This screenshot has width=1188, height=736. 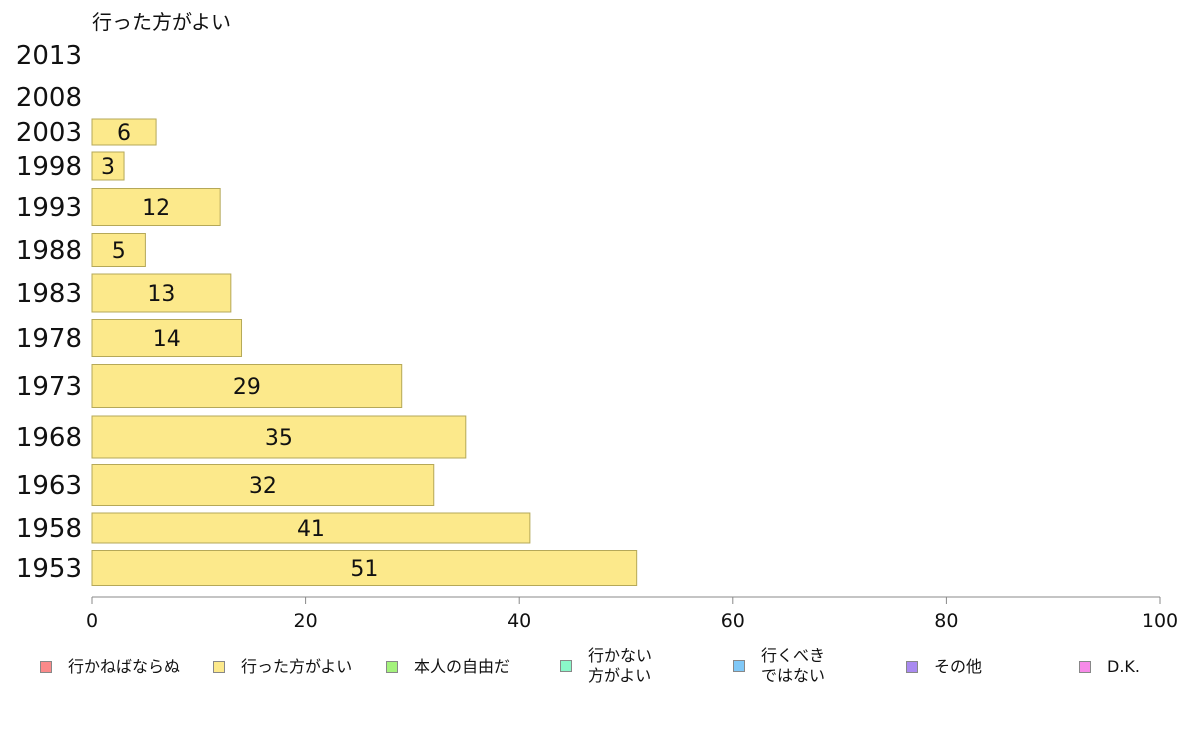 What do you see at coordinates (49, 98) in the screenshot?
I see `y-tick-label: 2008` at bounding box center [49, 98].